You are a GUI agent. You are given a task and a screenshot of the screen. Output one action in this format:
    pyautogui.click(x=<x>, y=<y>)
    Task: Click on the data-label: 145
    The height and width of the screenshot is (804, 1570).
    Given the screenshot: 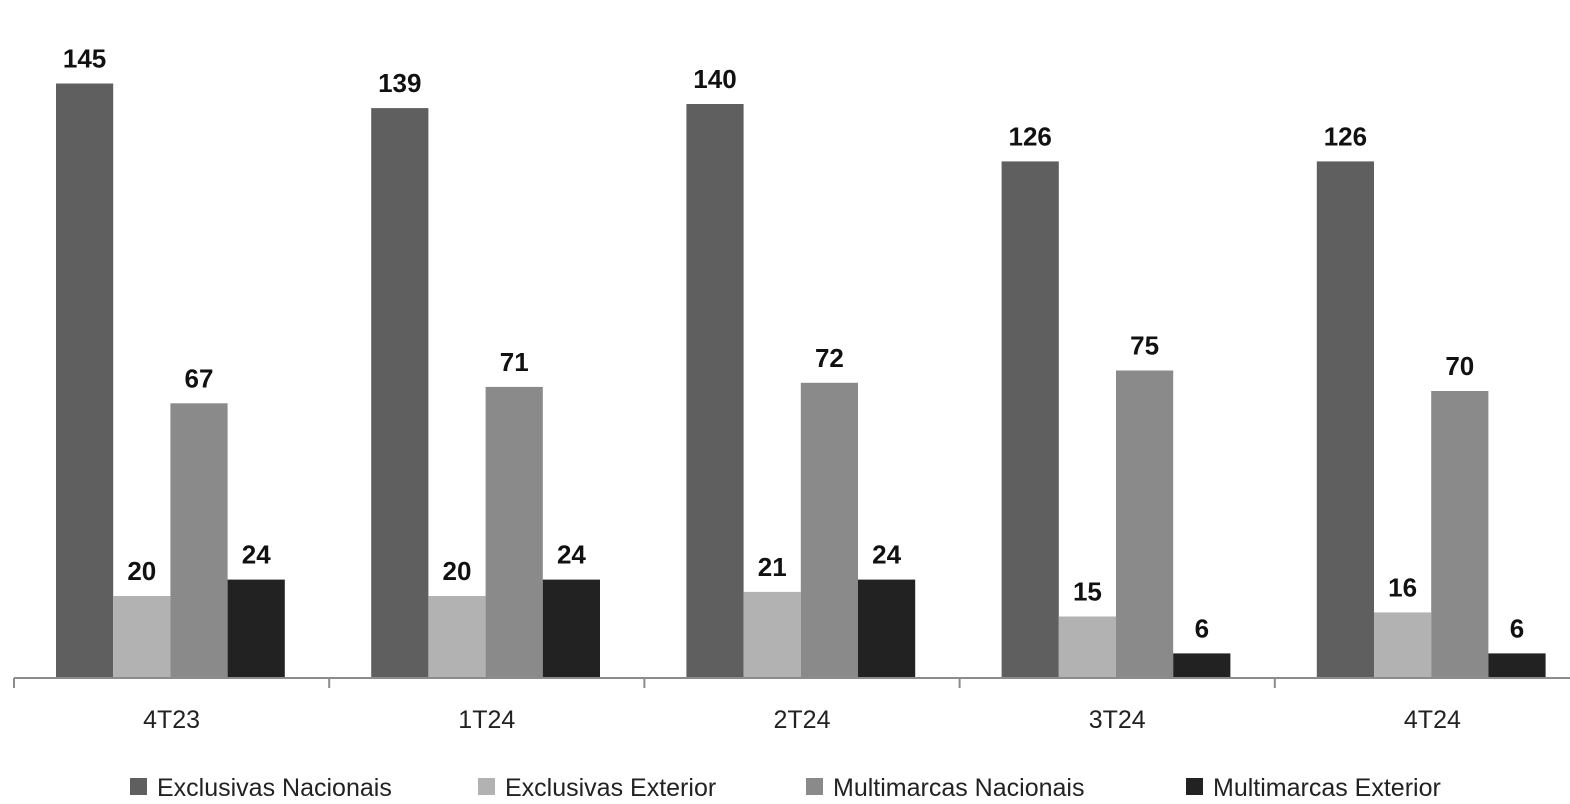 What is the action you would take?
    pyautogui.click(x=84, y=59)
    